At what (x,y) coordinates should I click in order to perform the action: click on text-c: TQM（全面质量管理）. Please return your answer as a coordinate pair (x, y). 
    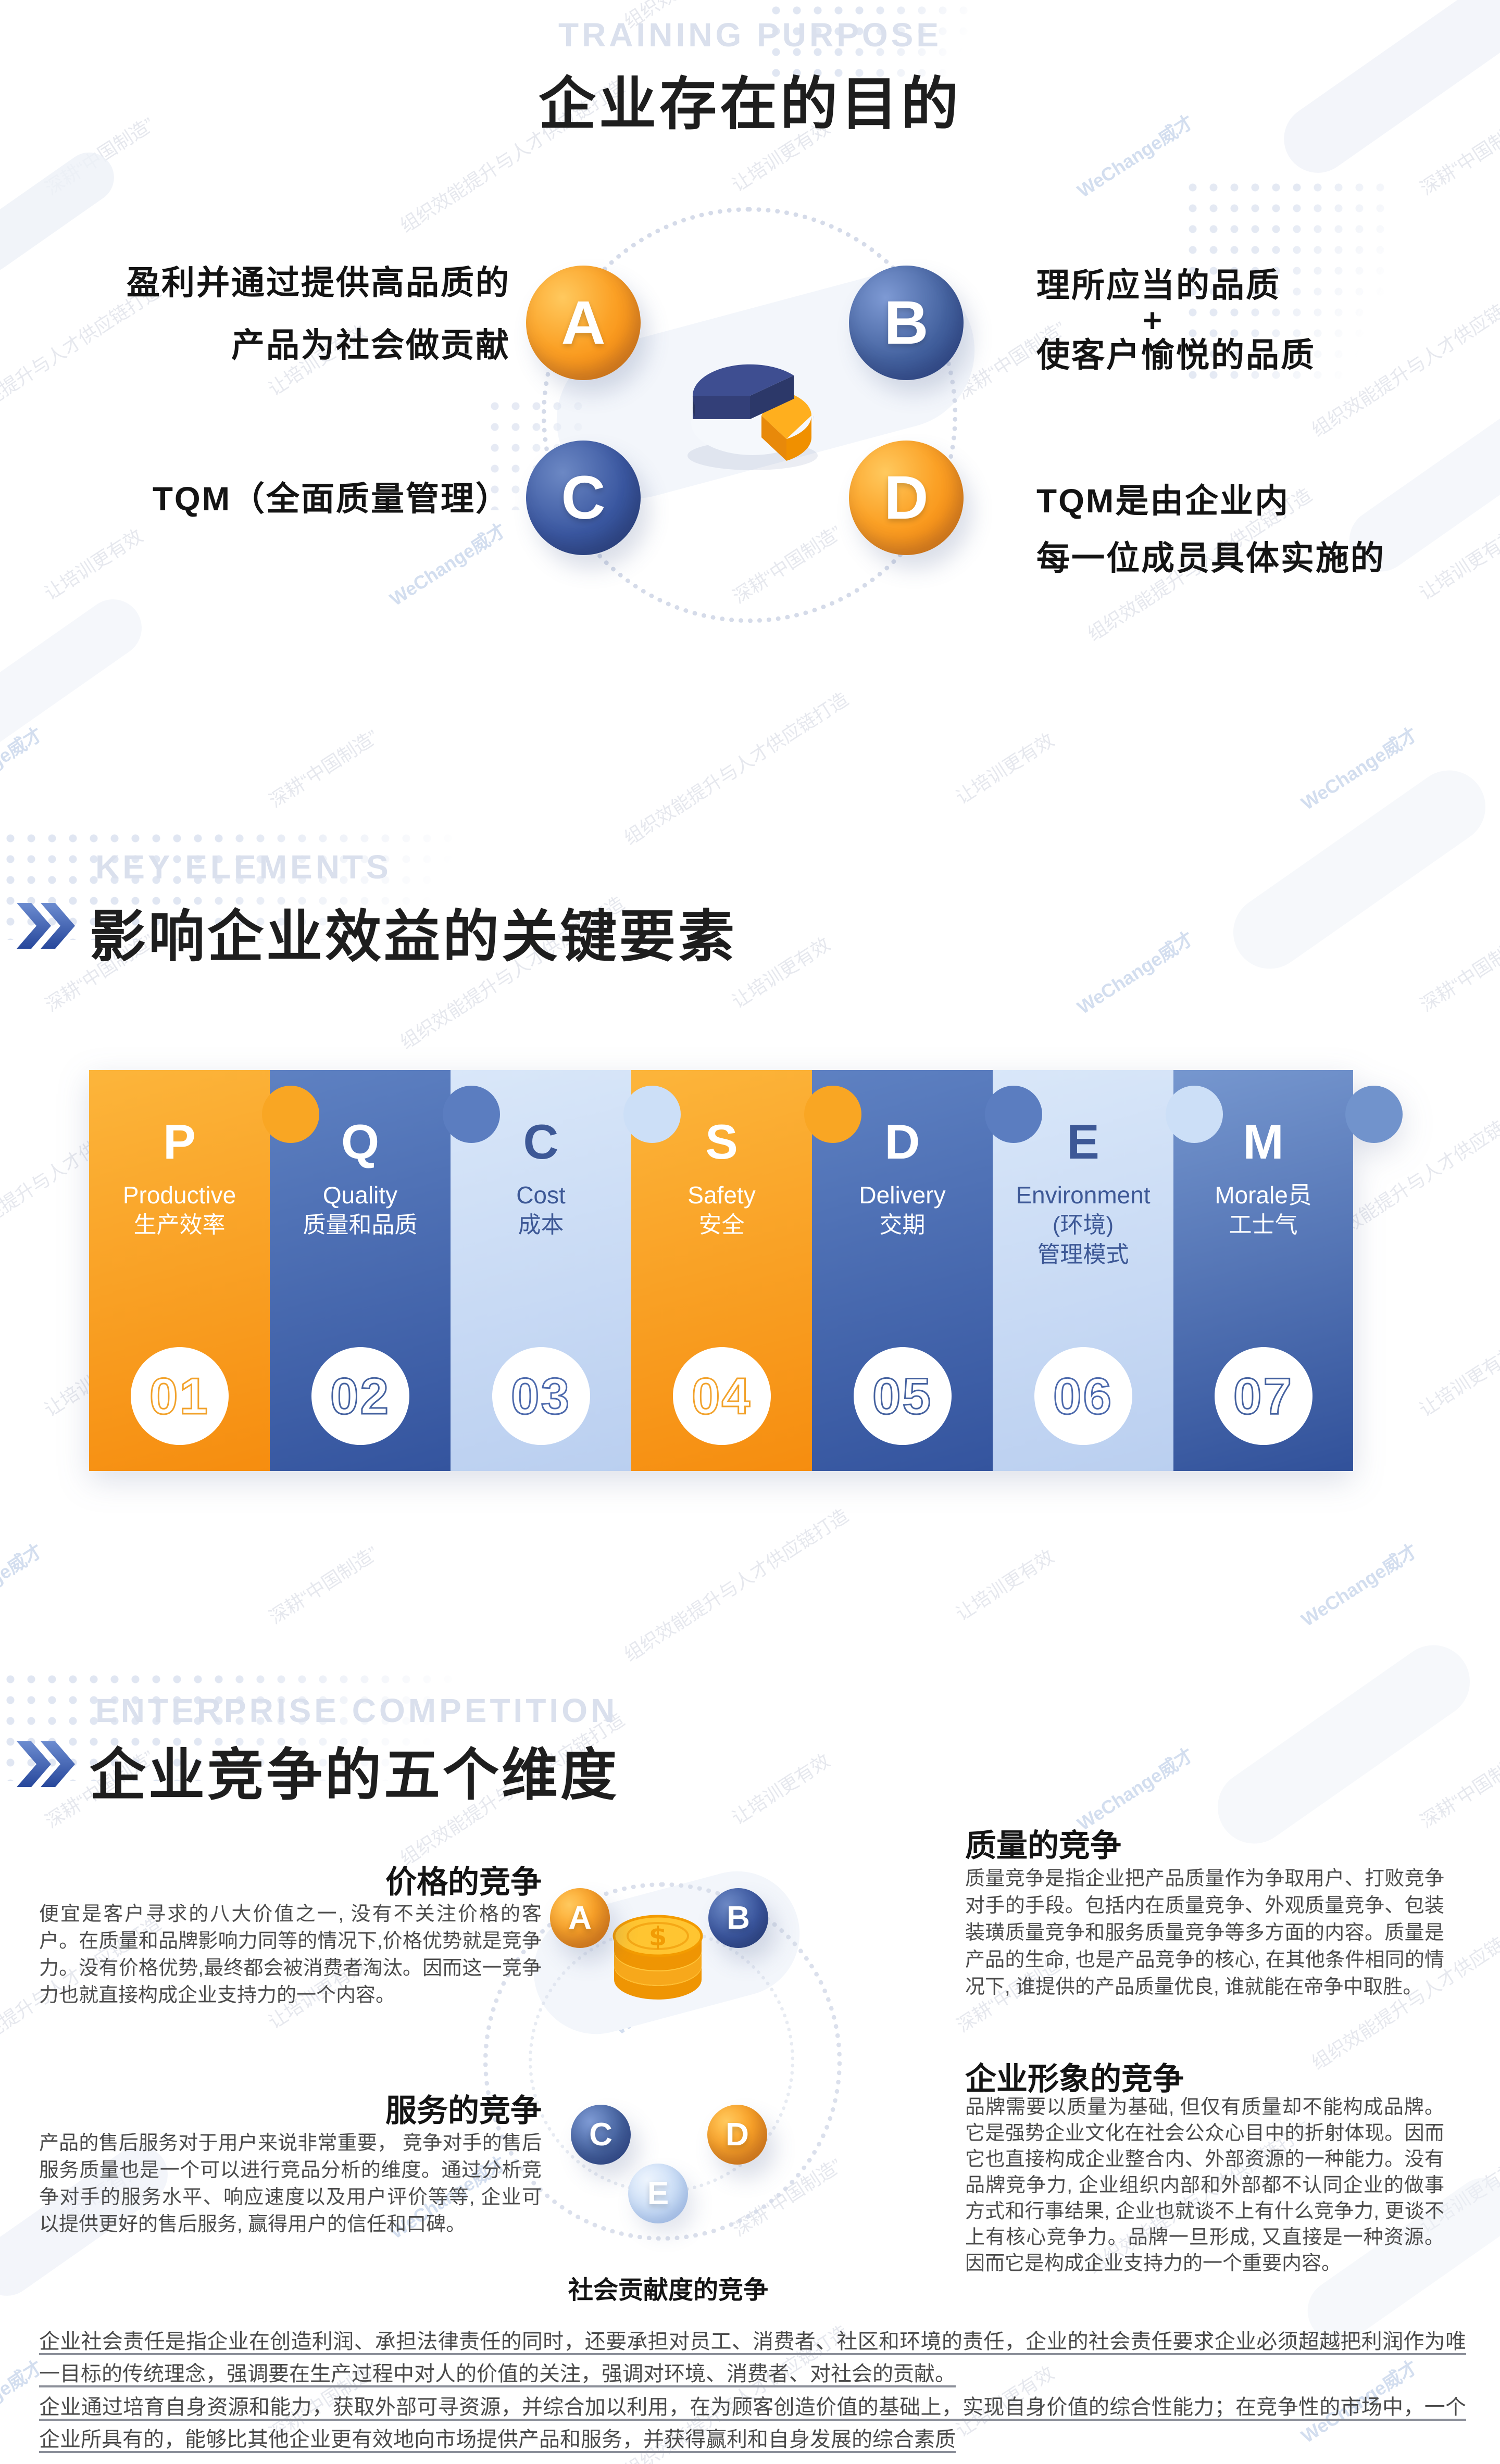
    Looking at the image, I should click on (331, 499).